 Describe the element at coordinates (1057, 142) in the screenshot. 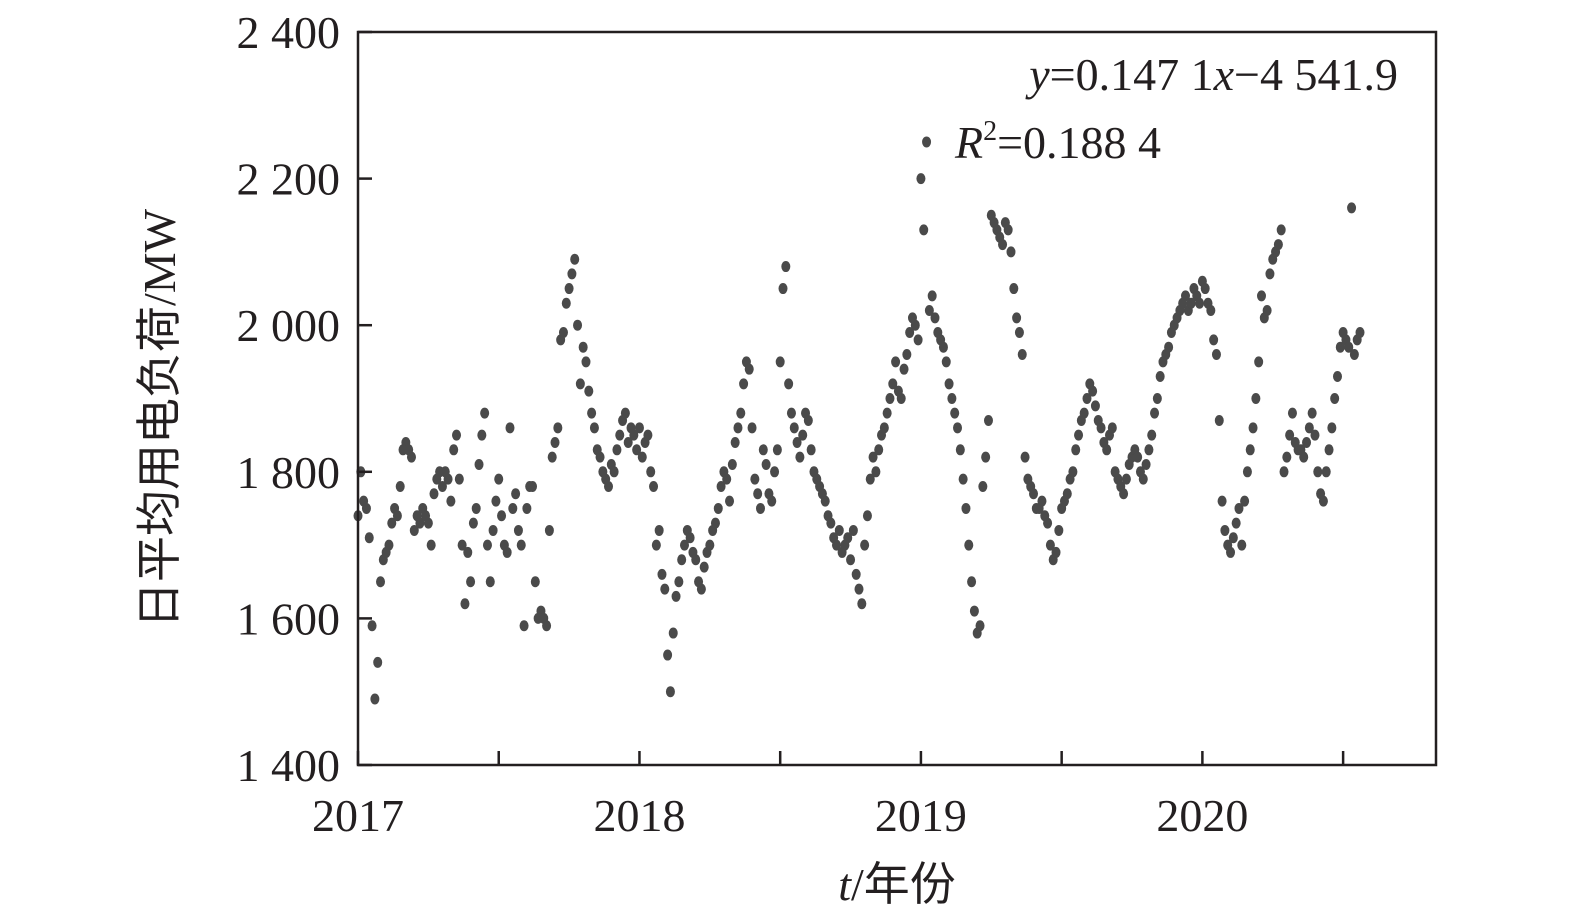

I see `r-squared-label: R2=0.188 4` at that location.